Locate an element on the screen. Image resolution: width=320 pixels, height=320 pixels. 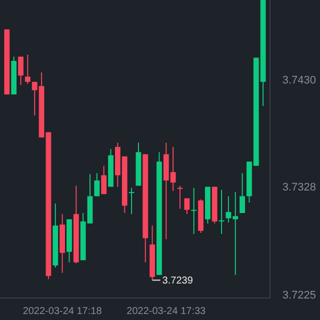
x-tick-label: 2022-03-24 17:33 is located at coordinates (166, 311).